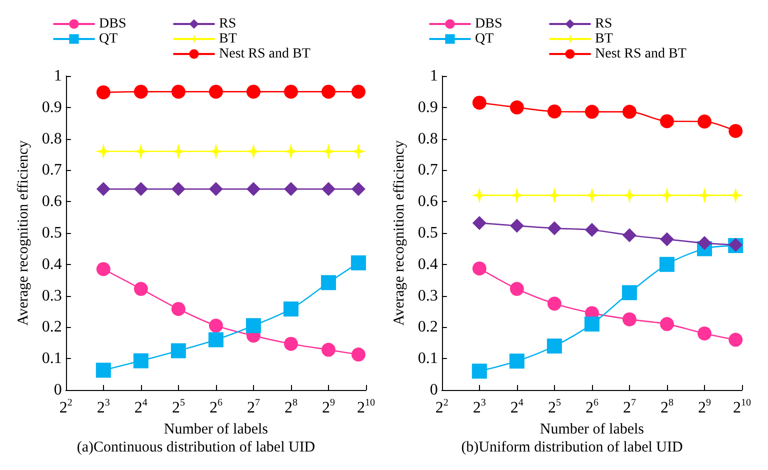 The image size is (768, 470). What do you see at coordinates (196, 448) in the screenshot?
I see `text: (a)Continuous distribution of label UID` at bounding box center [196, 448].